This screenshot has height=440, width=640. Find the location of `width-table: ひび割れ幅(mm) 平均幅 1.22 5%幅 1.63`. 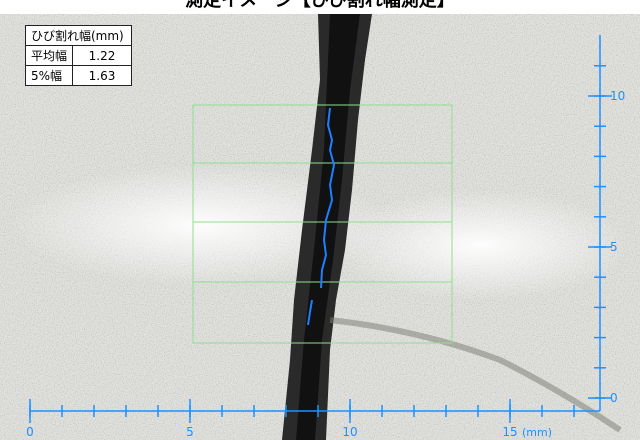

width-table: ひび割れ幅(mm) 平均幅 1.22 5%幅 1.63 is located at coordinates (78, 55).